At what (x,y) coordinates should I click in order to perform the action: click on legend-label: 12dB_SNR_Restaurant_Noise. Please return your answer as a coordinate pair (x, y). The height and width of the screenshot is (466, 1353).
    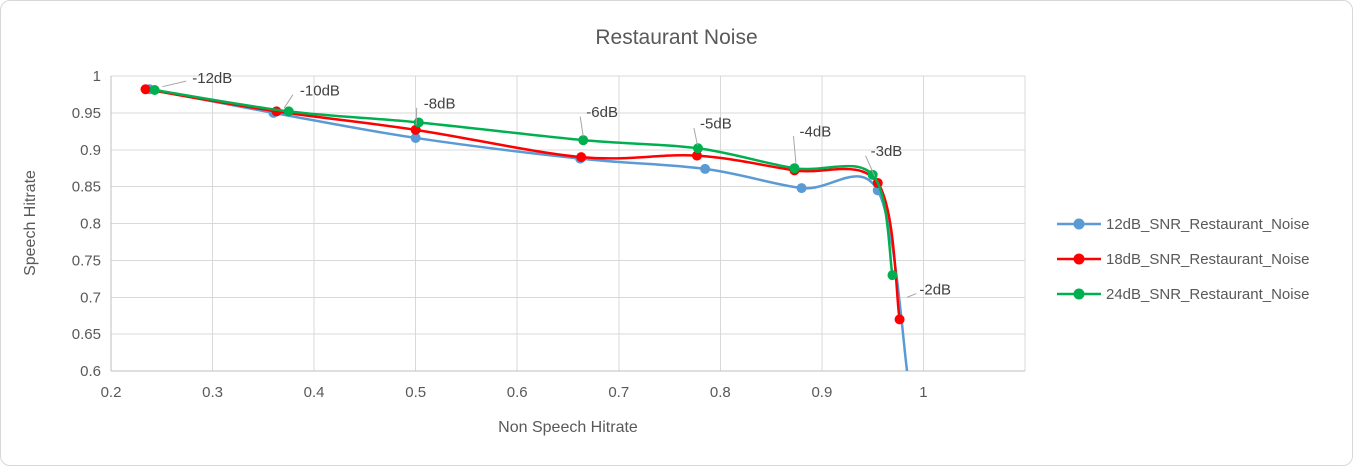
    Looking at the image, I should click on (1208, 224).